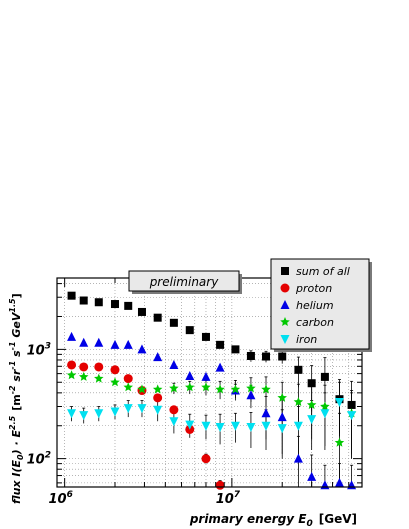 The image size is (409, 529). I want to click on y-unit-sup-2: -1, so click(12, 365).